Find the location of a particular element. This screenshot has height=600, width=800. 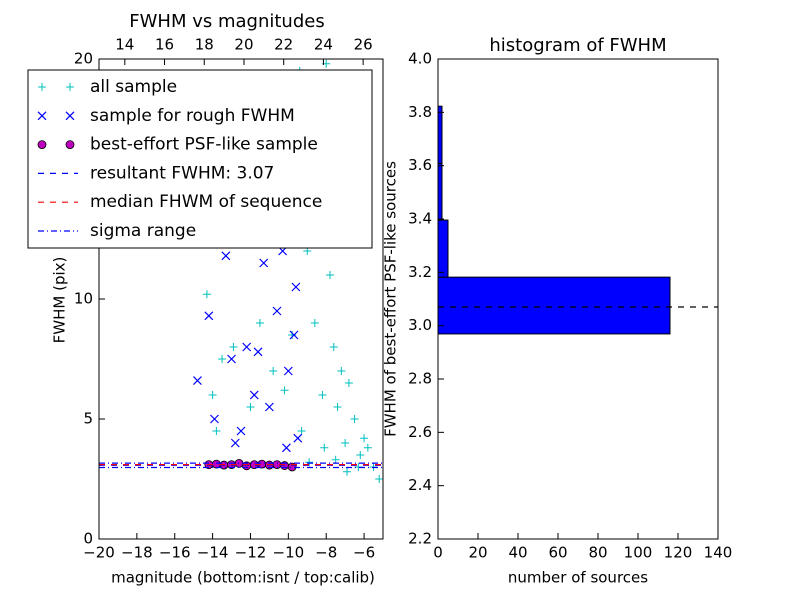

y-tick-label: 5 is located at coordinates (88, 419).